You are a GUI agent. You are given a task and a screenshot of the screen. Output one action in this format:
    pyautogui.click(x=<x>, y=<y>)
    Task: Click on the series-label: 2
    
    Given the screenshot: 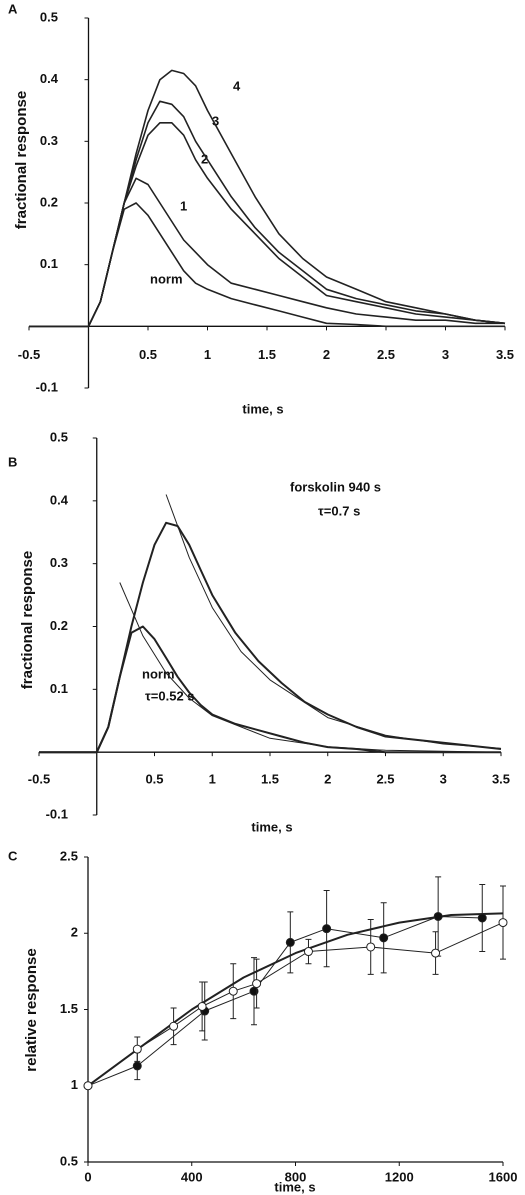 What is the action you would take?
    pyautogui.click(x=204, y=158)
    